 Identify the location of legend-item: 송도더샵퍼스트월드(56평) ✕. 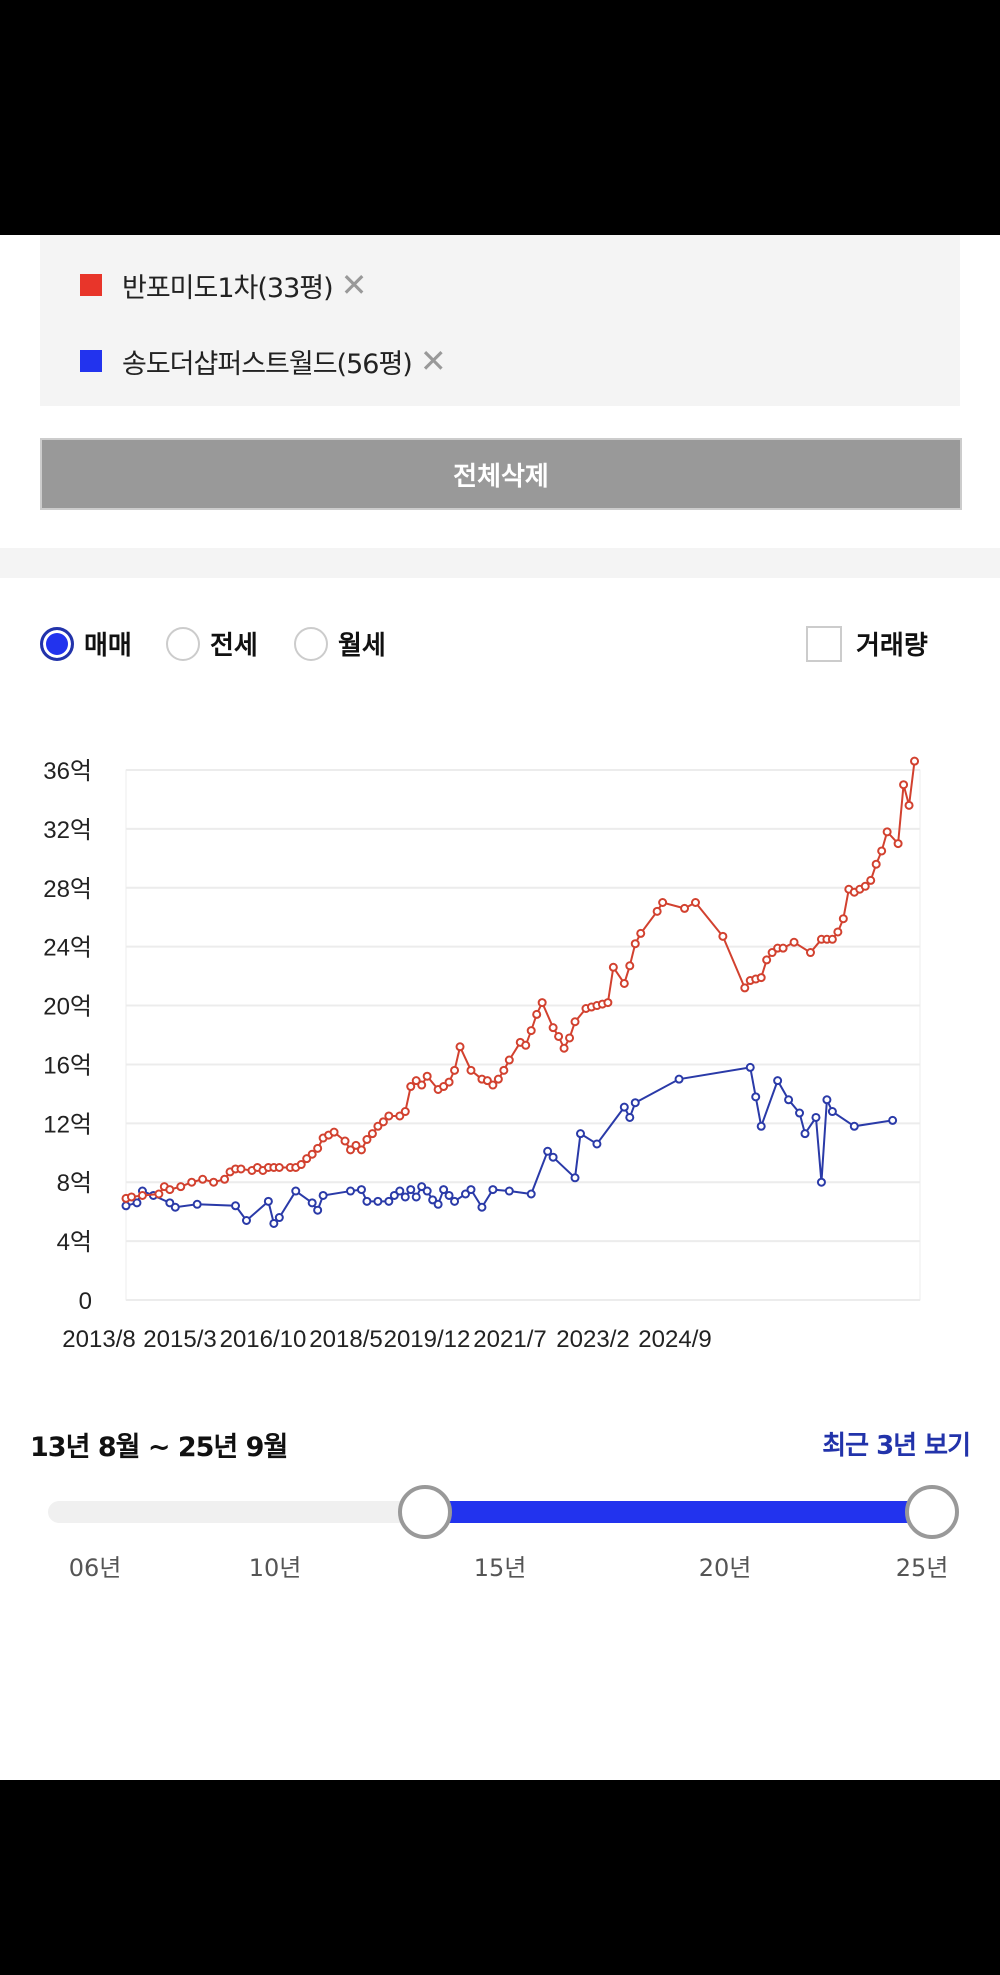
(263, 361).